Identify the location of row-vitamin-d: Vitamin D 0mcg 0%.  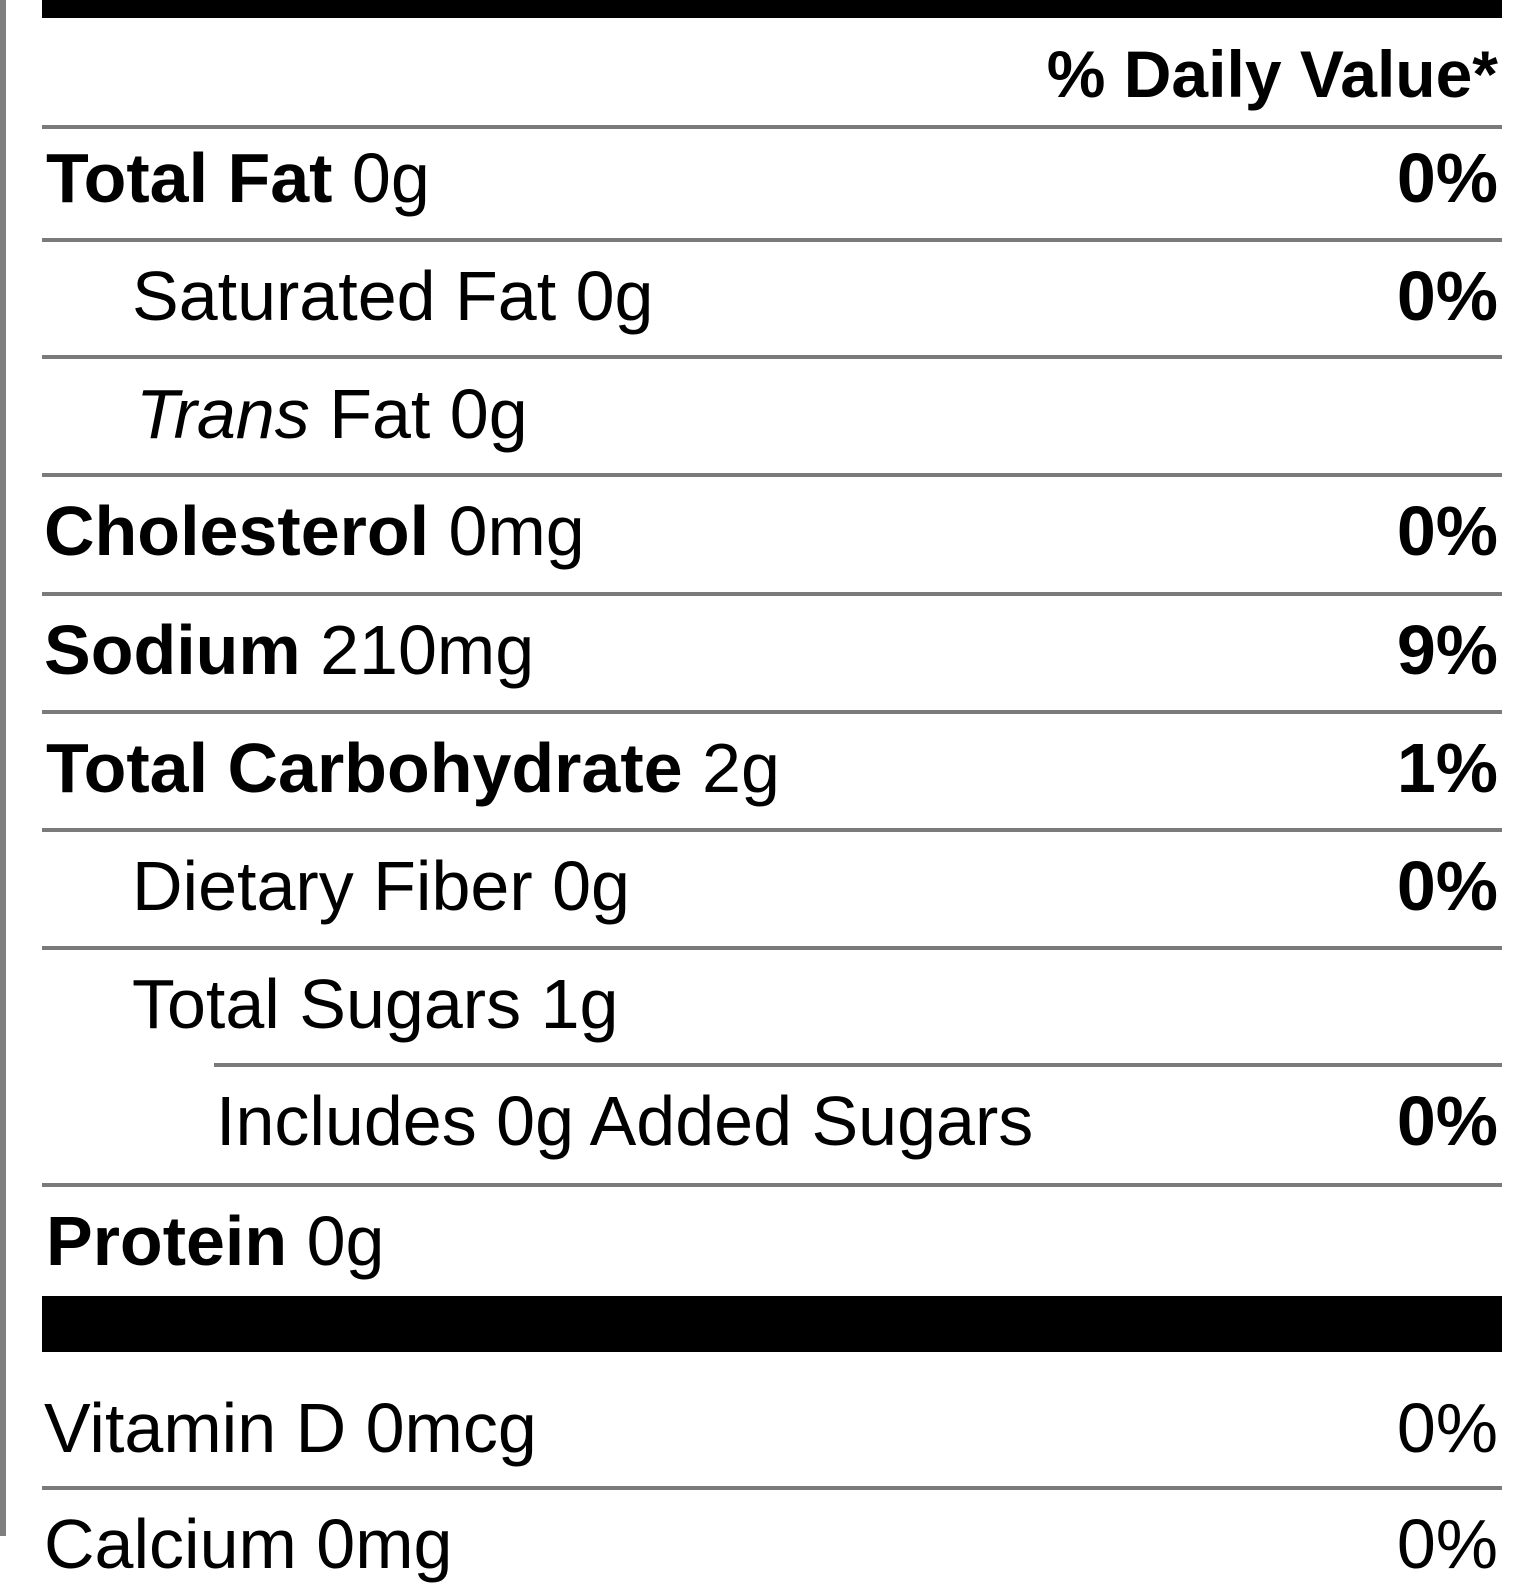
(771, 1428).